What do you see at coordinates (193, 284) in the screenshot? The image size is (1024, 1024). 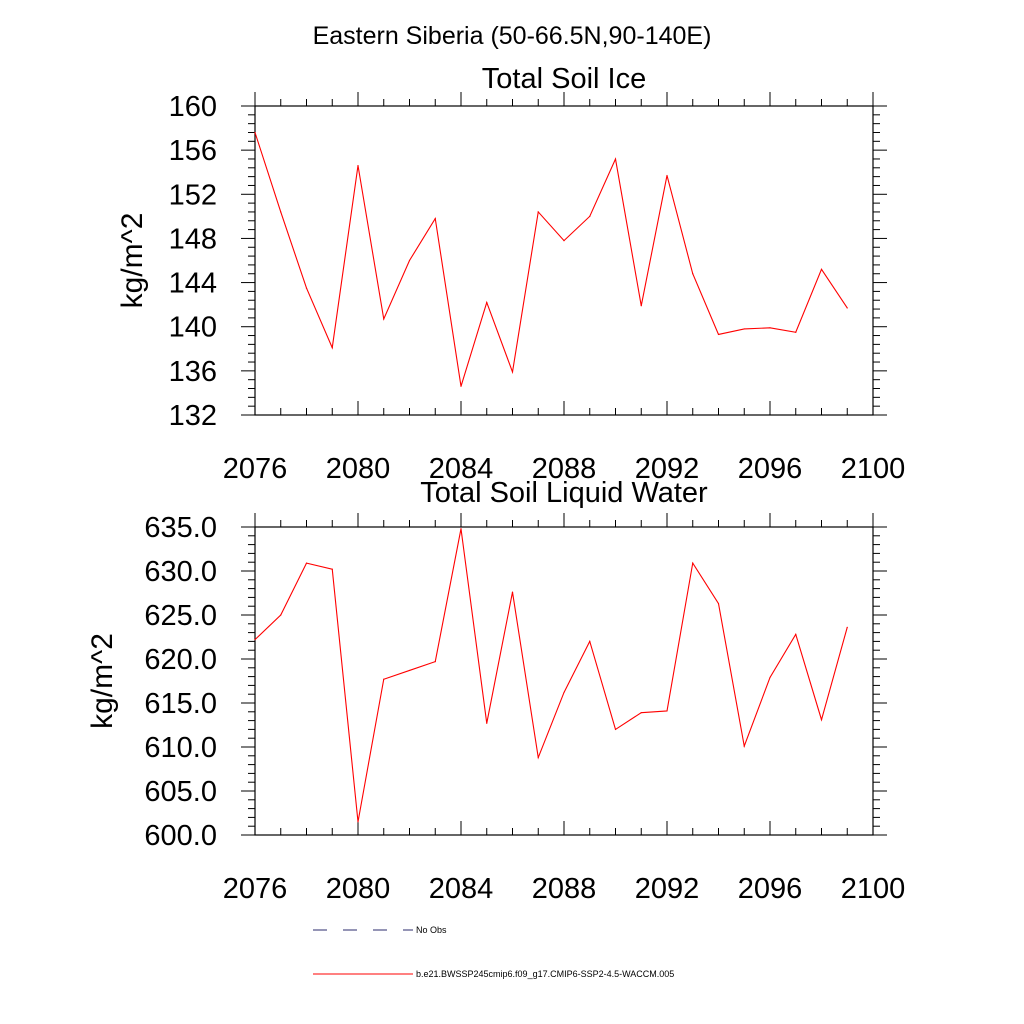 I see `y-tick-label: 144` at bounding box center [193, 284].